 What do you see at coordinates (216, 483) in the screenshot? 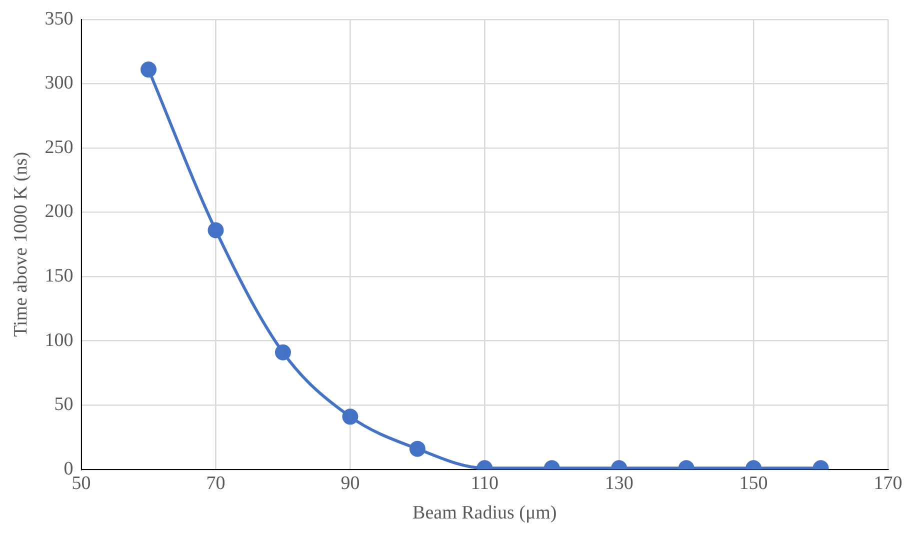
I see `x-tick-label: 70` at bounding box center [216, 483].